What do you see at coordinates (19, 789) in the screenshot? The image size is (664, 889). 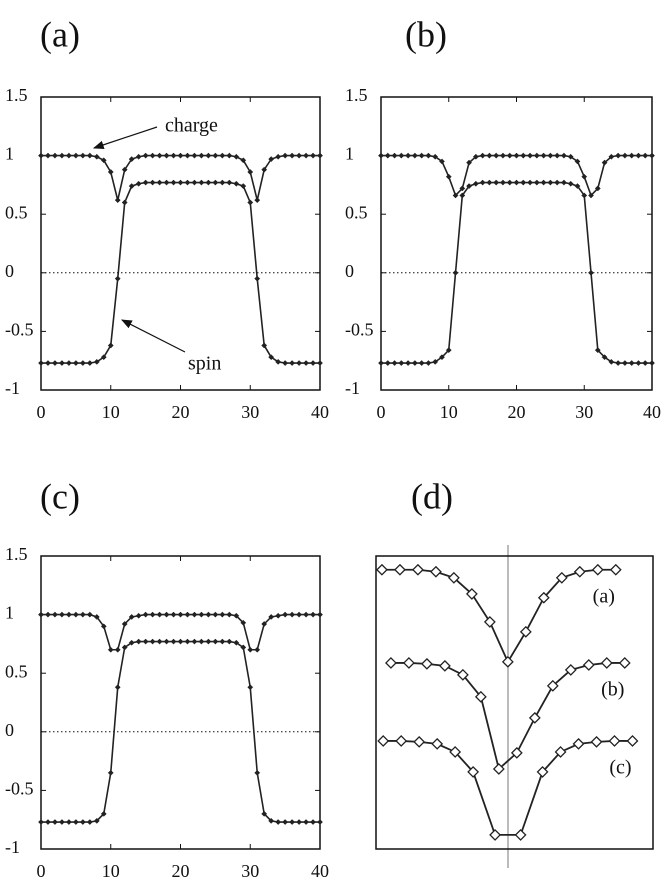 I see `y-tick-label: -0.5` at bounding box center [19, 789].